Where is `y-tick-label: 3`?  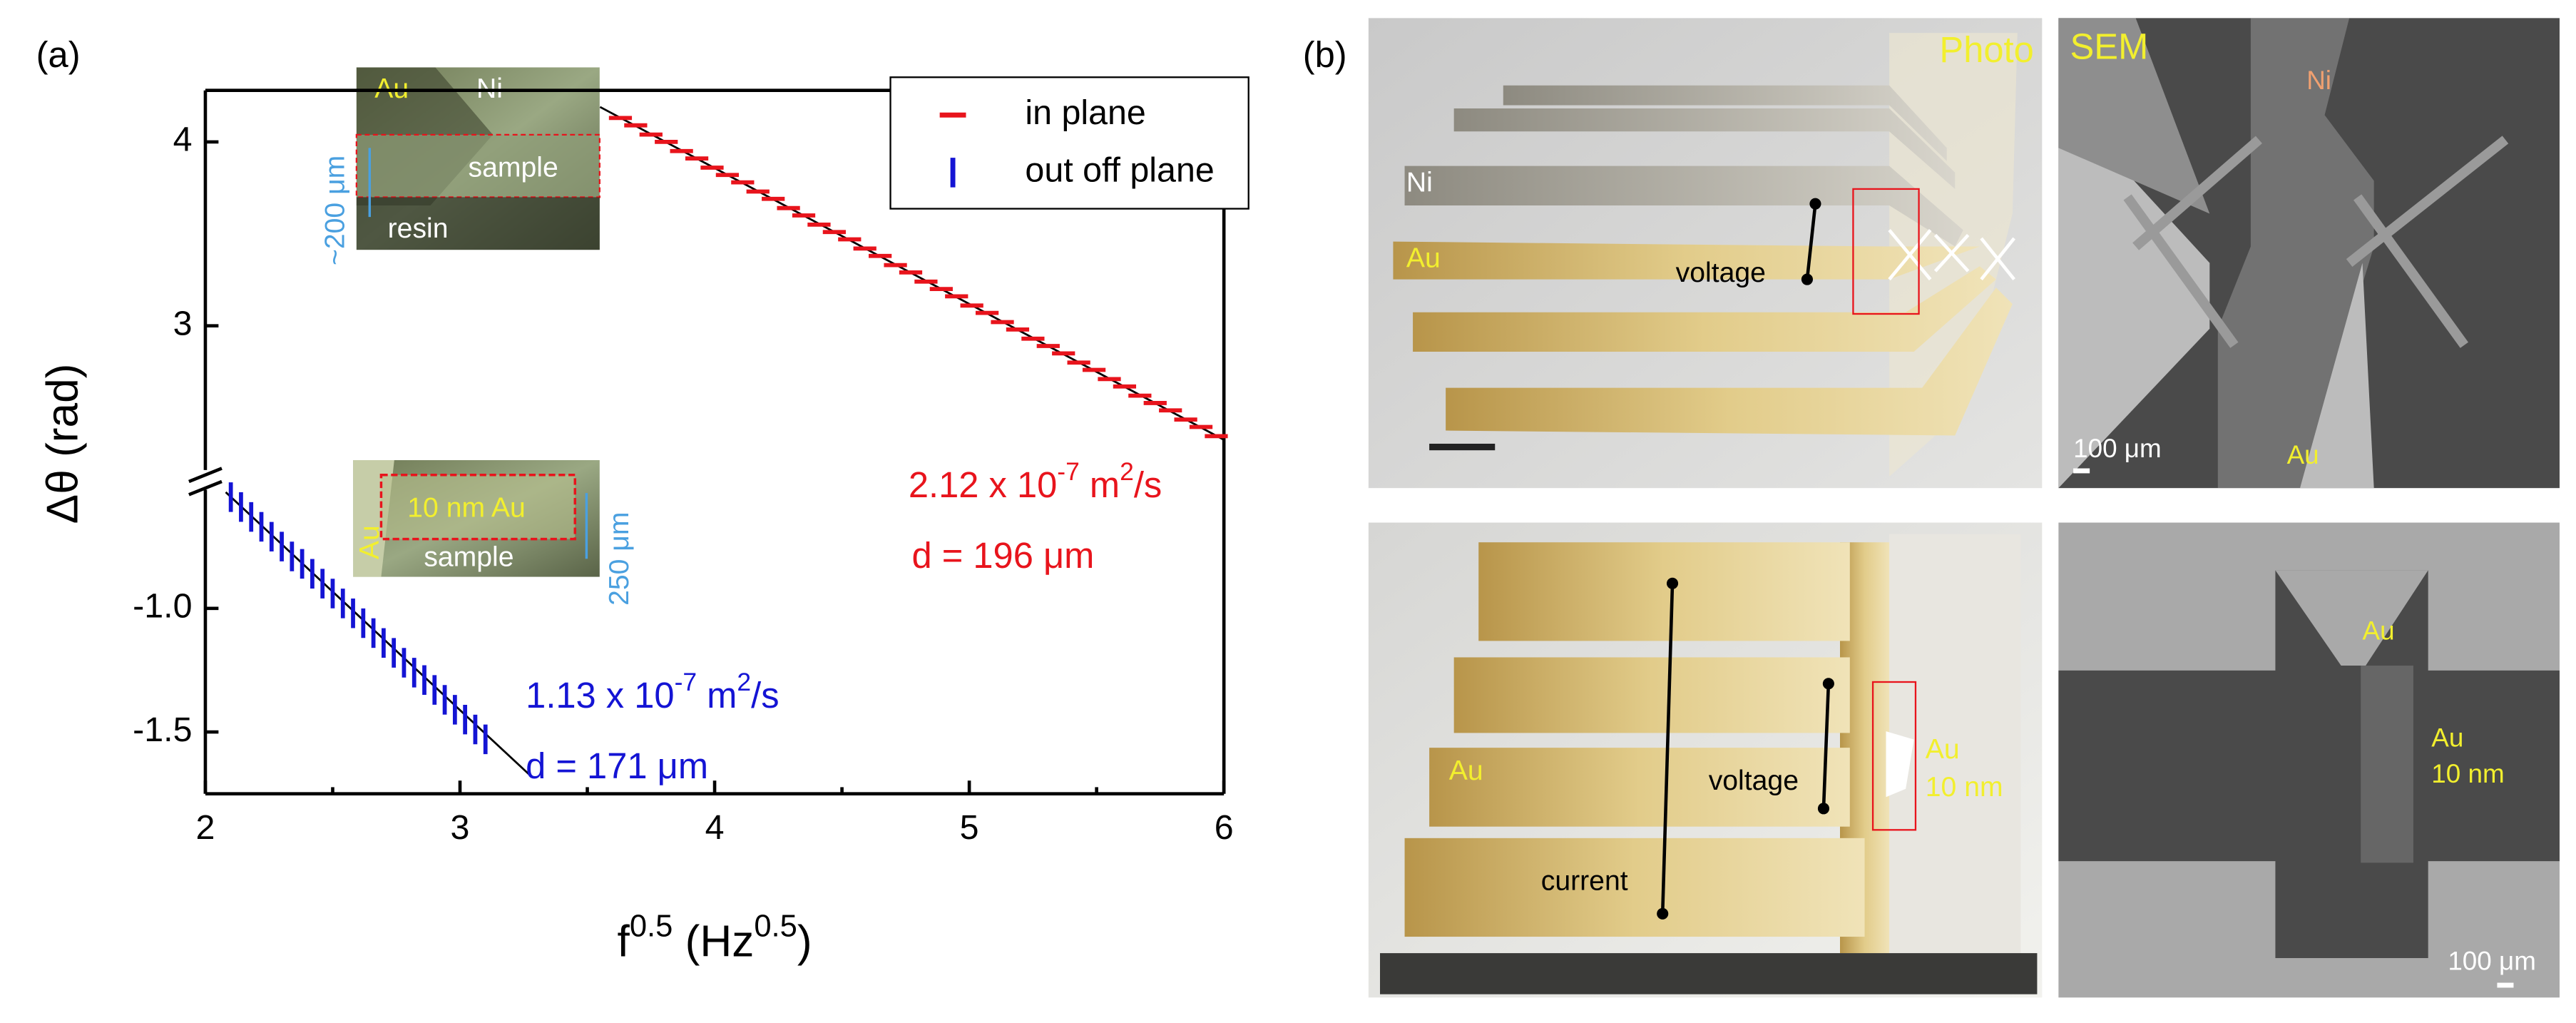 y-tick-label: 3 is located at coordinates (183, 323).